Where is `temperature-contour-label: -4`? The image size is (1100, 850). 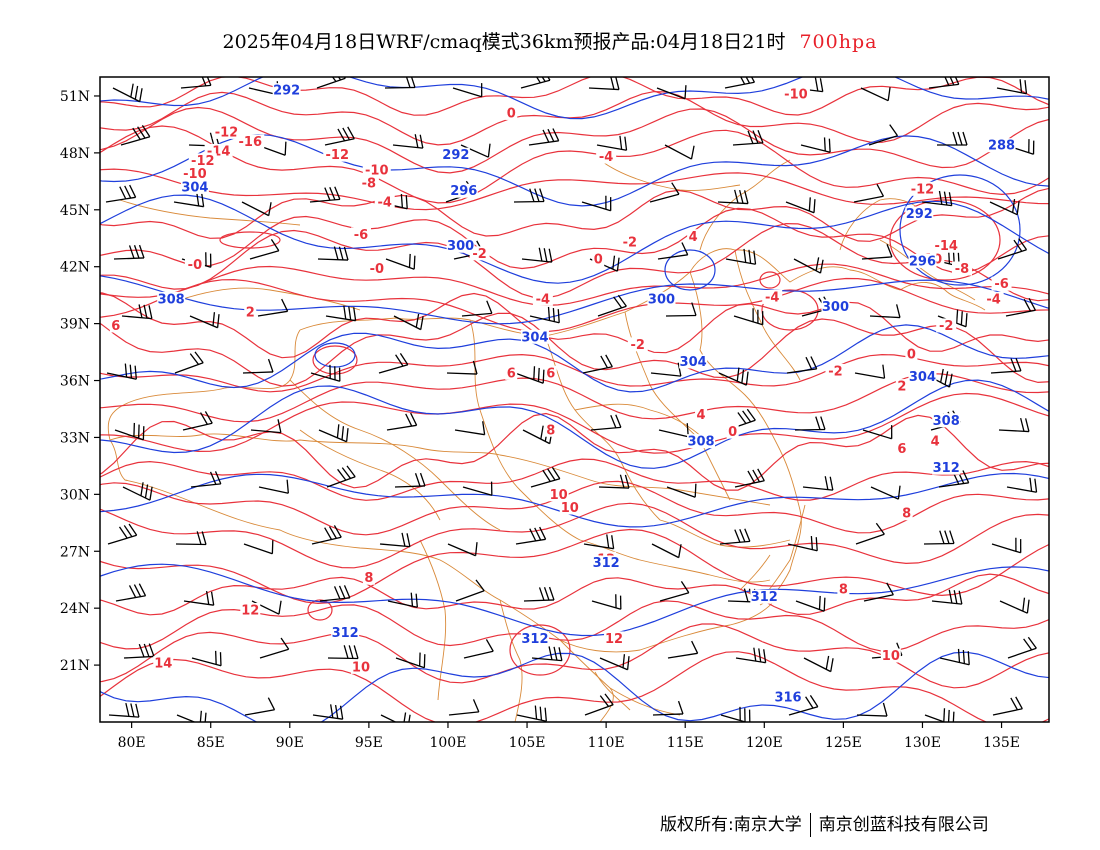
temperature-contour-label: -4 is located at coordinates (993, 299).